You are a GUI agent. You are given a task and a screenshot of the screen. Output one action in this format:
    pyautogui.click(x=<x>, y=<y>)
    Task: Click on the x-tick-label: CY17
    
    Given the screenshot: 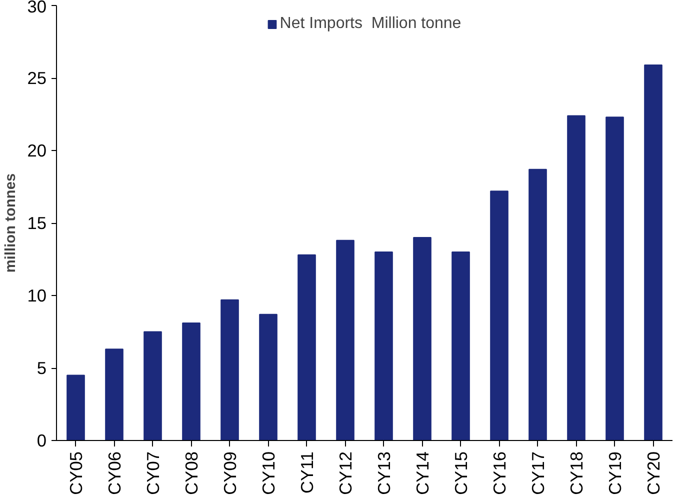 What is the action you would take?
    pyautogui.click(x=538, y=473)
    